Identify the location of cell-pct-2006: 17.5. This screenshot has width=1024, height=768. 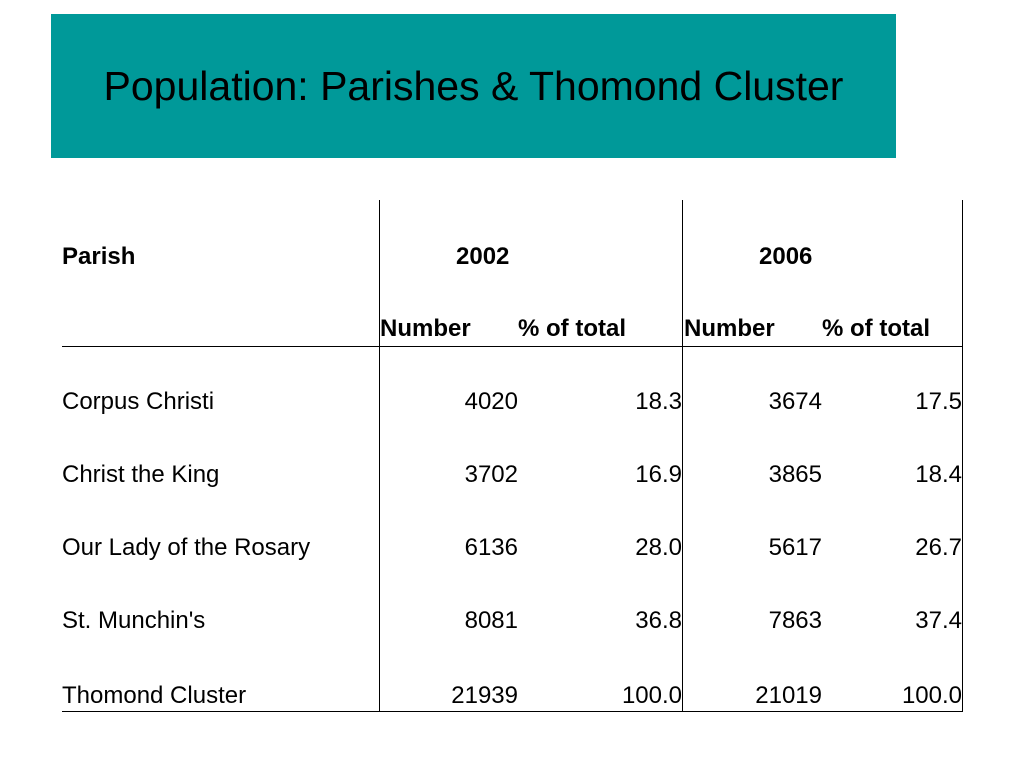
(938, 401).